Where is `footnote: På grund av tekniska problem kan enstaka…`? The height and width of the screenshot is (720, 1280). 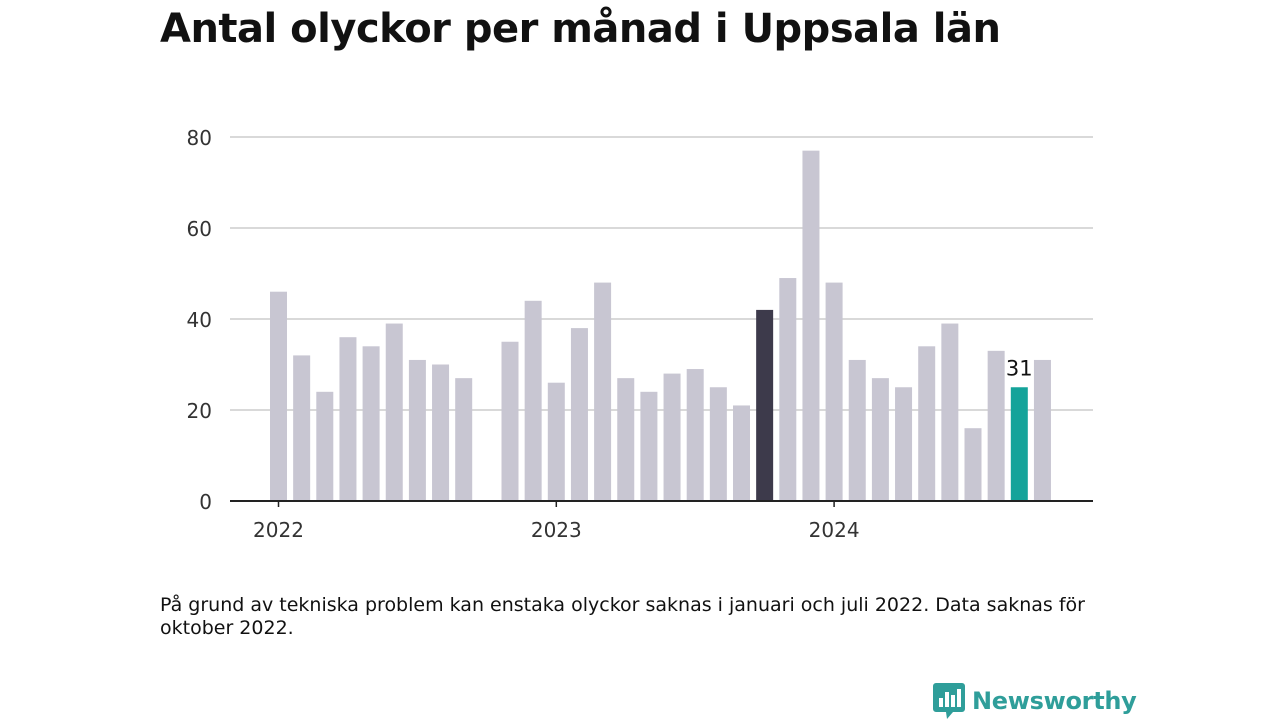
footnote: På grund av tekniska problem kan enstaka… is located at coordinates (622, 616).